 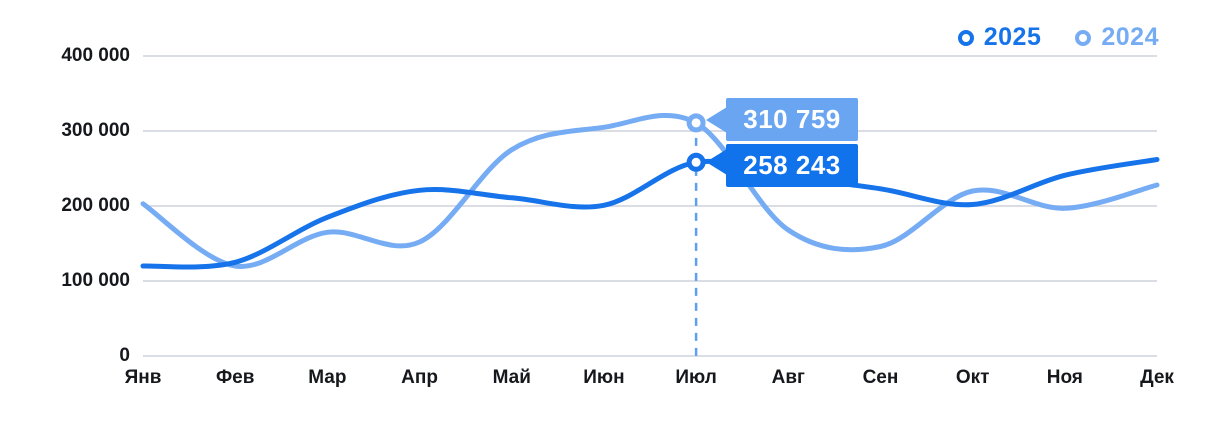 I want to click on legend-item-2024: 2024, so click(x=1117, y=37).